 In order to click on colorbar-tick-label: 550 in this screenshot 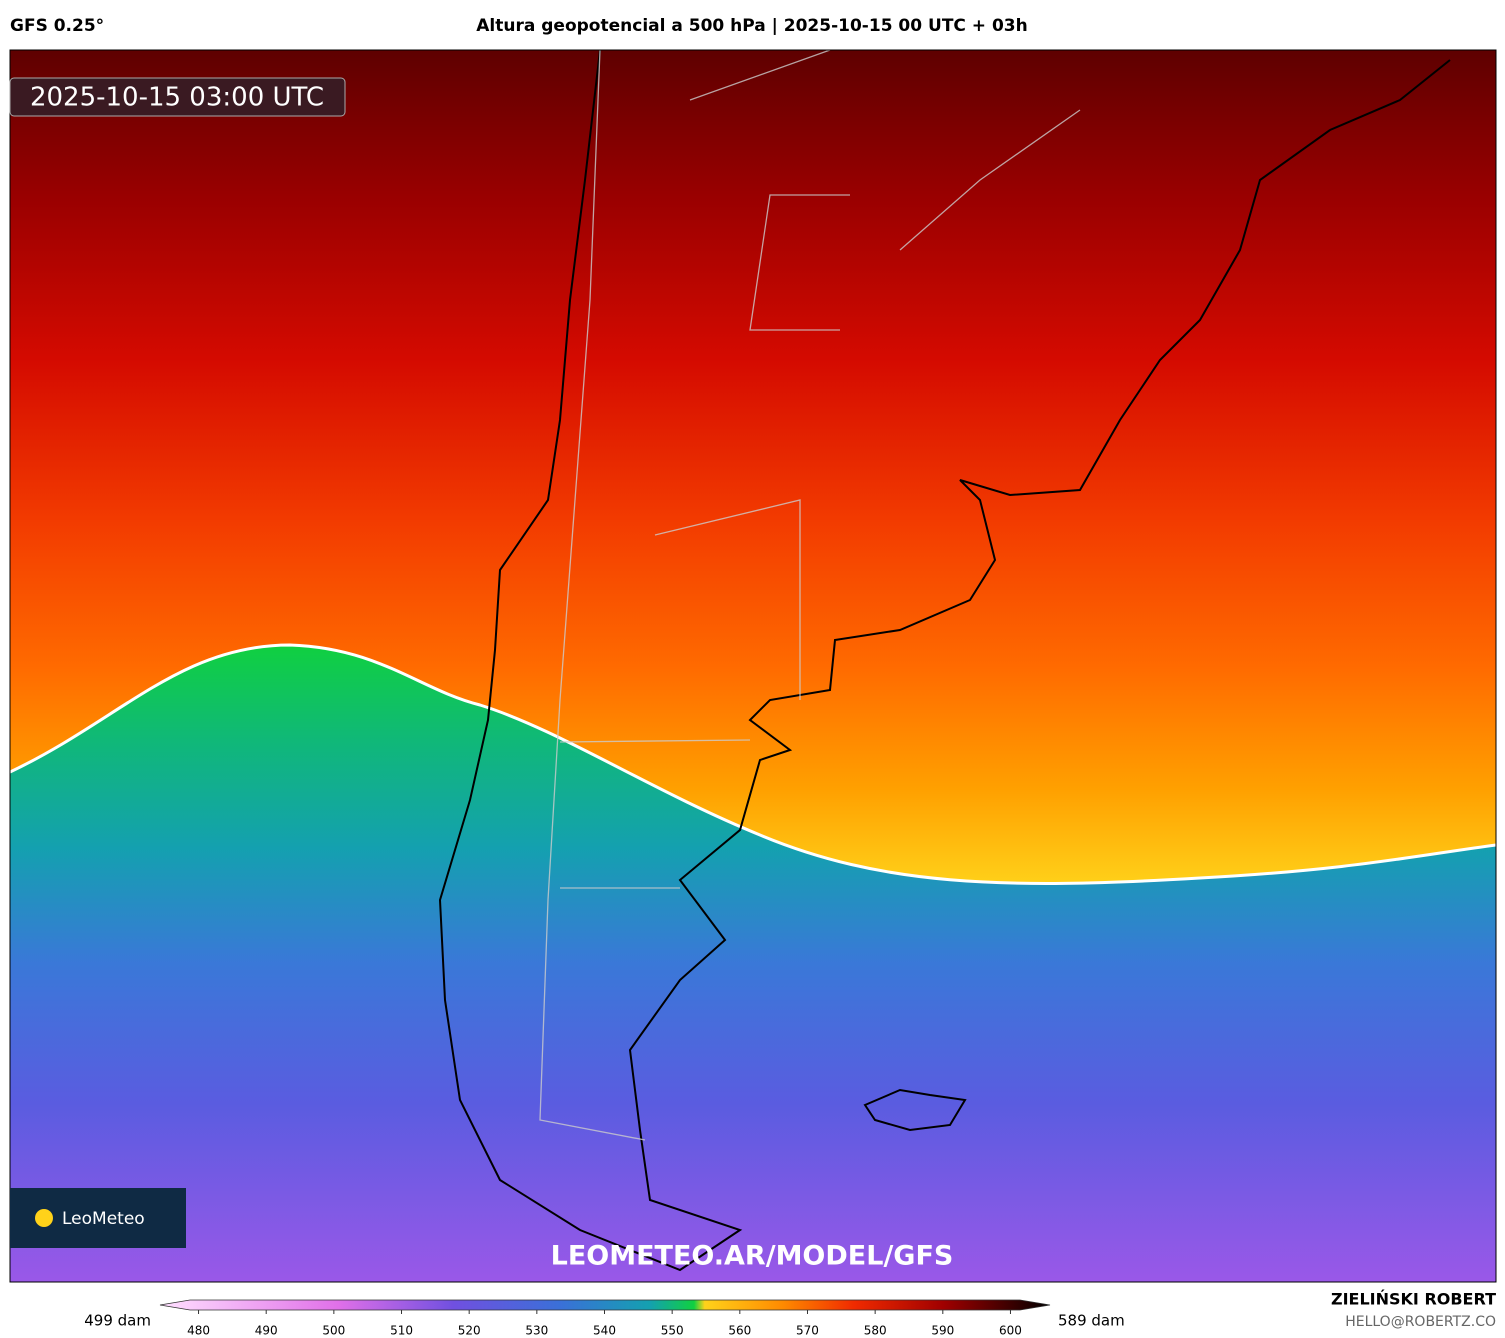, I will do `click(672, 1331)`.